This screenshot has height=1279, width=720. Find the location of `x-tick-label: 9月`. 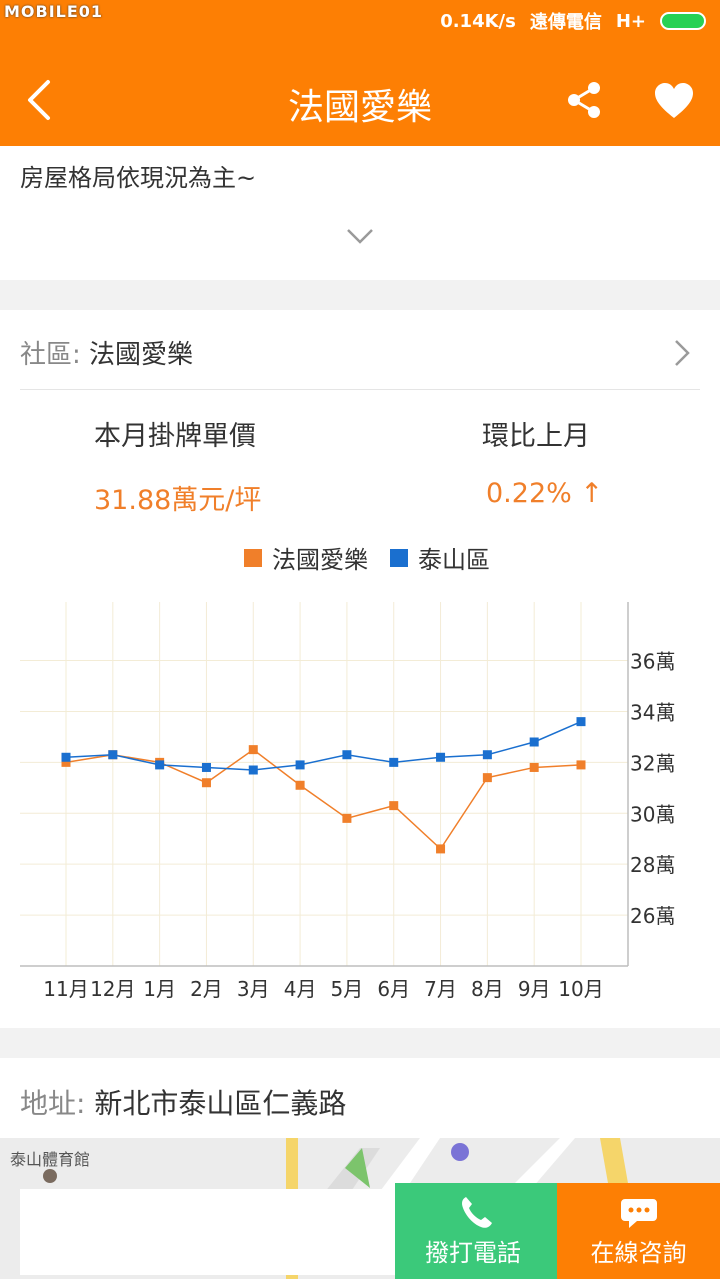

x-tick-label: 9月 is located at coordinates (534, 989).